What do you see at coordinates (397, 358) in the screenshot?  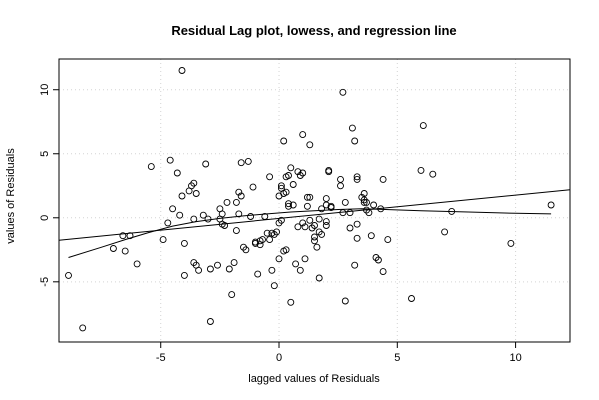 I see `x-tick-label: 5` at bounding box center [397, 358].